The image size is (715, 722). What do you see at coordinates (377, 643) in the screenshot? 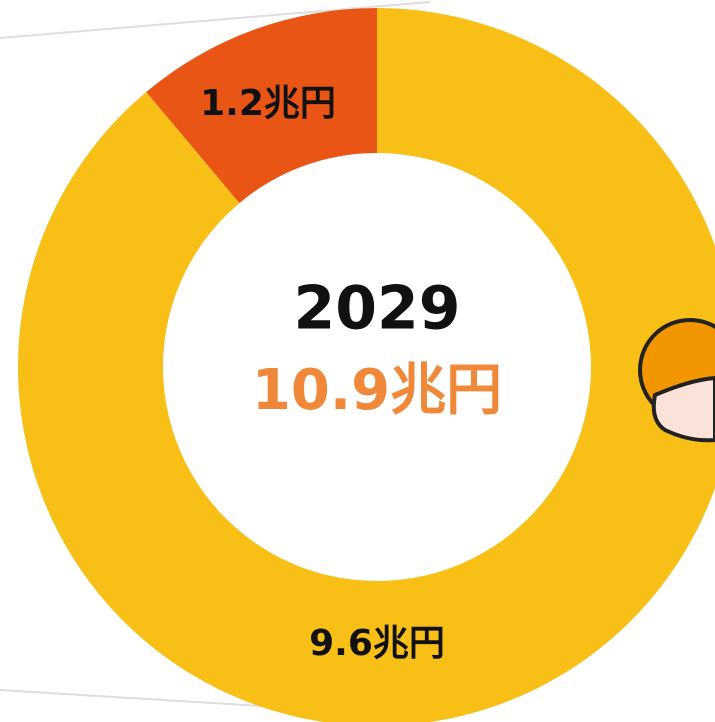
I see `data-label: 9.6兆円` at bounding box center [377, 643].